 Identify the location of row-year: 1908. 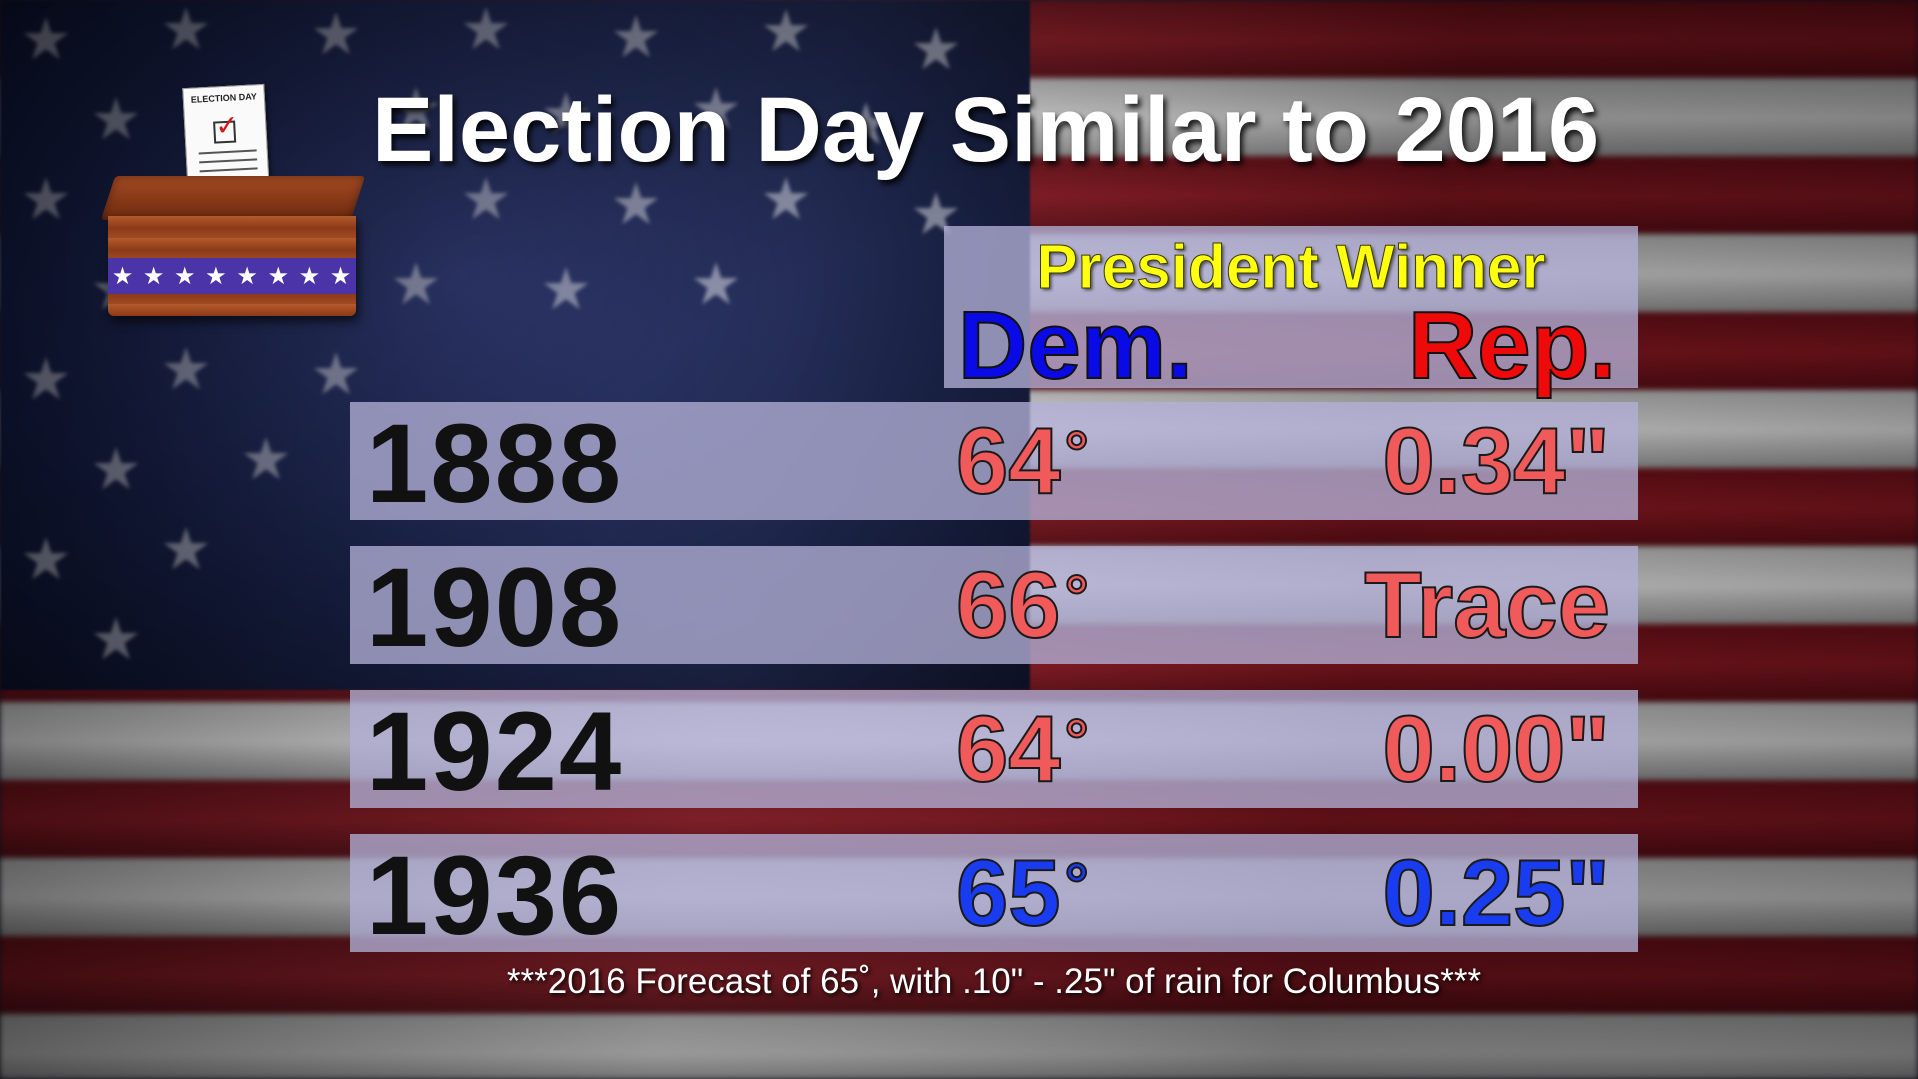
(495, 607).